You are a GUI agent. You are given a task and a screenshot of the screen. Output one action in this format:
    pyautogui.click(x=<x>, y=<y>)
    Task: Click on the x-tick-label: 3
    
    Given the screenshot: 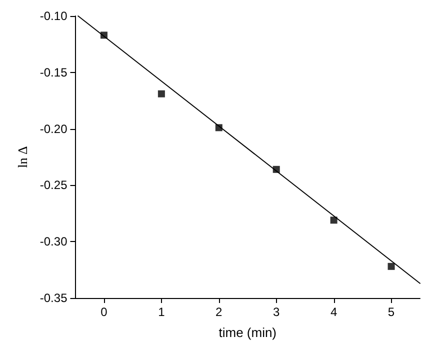 What is the action you would take?
    pyautogui.click(x=276, y=312)
    